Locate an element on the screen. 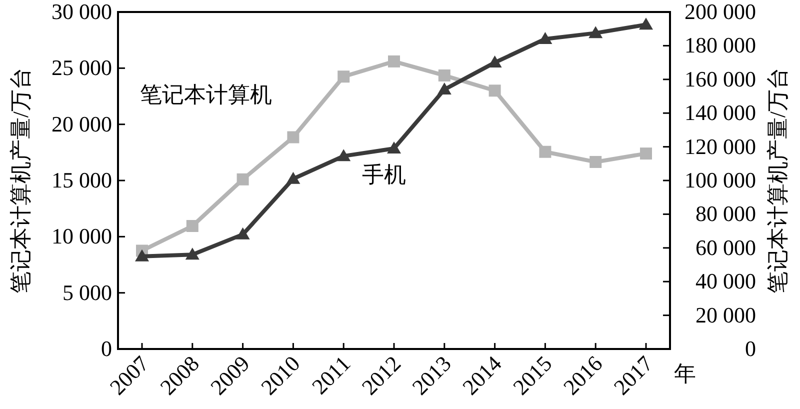 The height and width of the screenshot is (409, 800). y2-tick-label: 100 000 is located at coordinates (720, 180).